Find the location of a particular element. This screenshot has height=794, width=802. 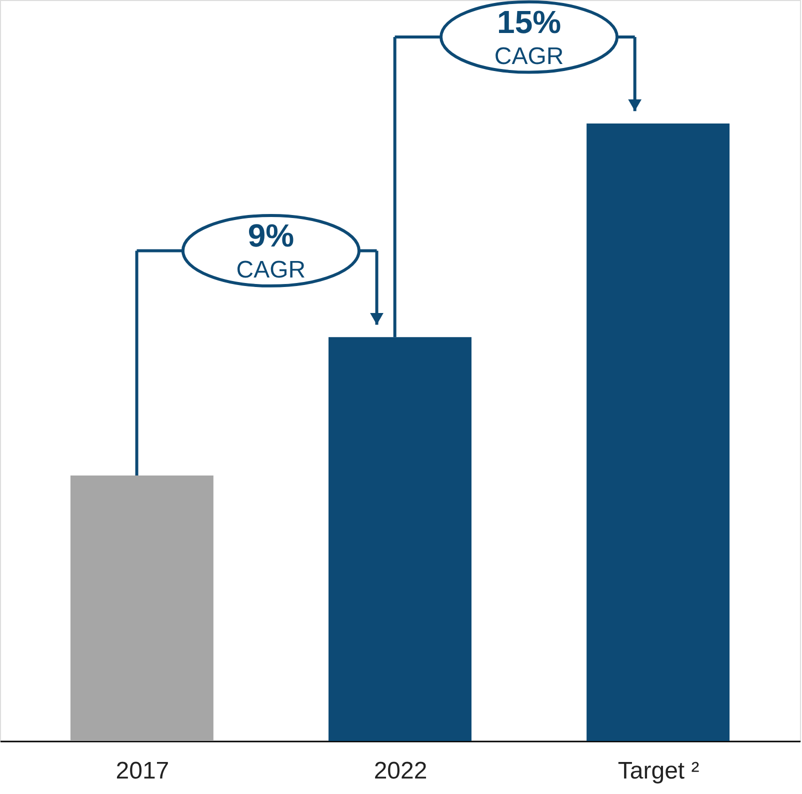

text: 15% CAGR is located at coordinates (529, 37).